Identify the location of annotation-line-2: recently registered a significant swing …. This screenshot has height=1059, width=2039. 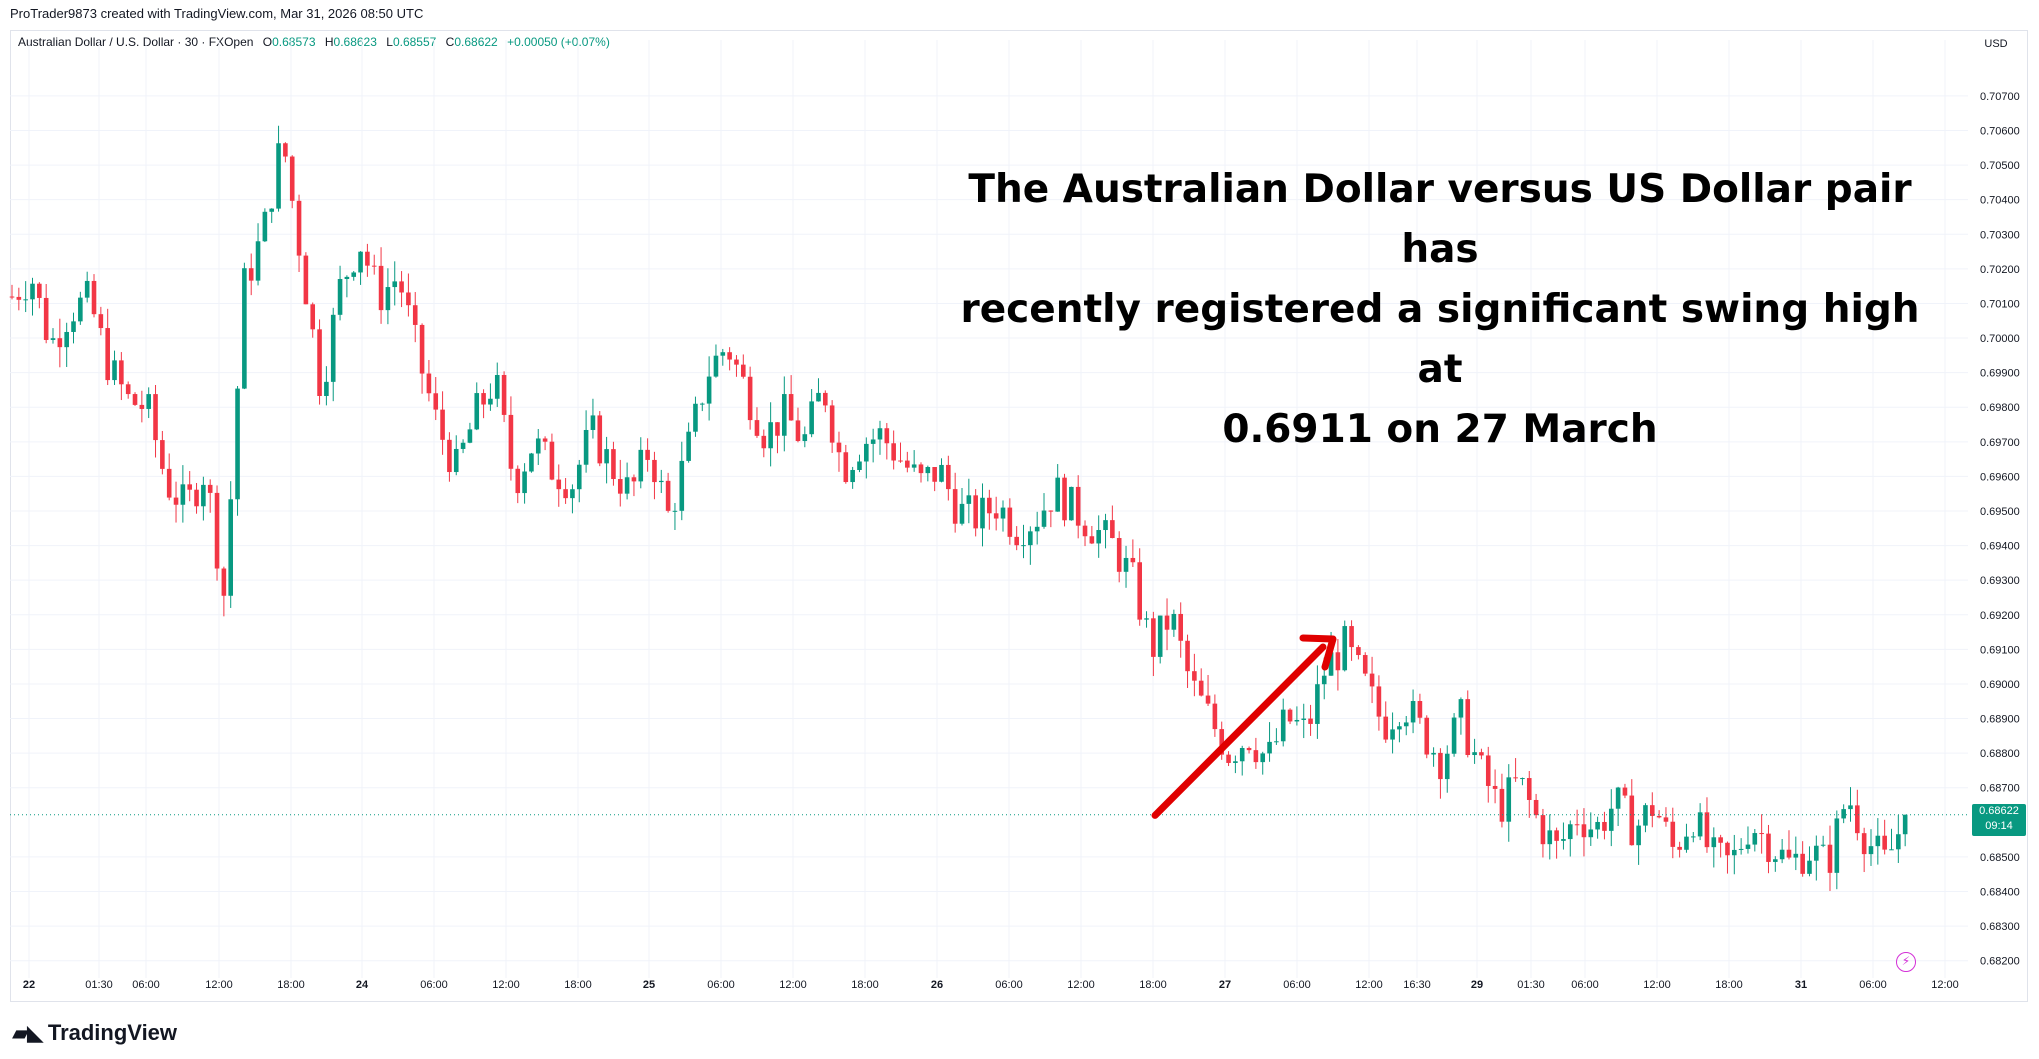
(1440, 339).